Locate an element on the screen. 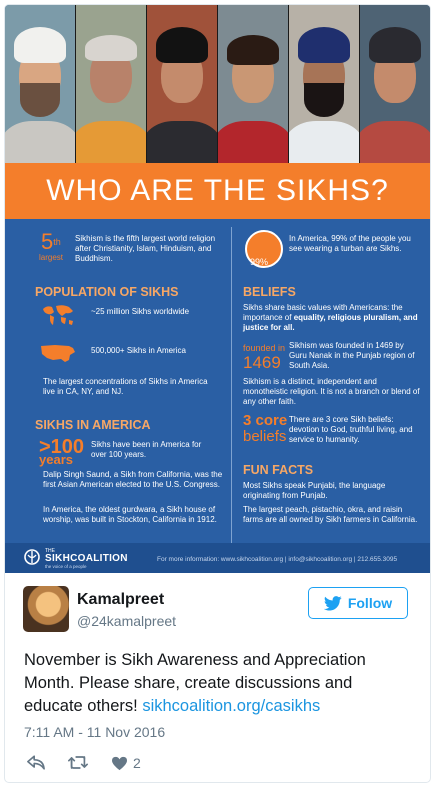  reply-button is located at coordinates (36, 762).